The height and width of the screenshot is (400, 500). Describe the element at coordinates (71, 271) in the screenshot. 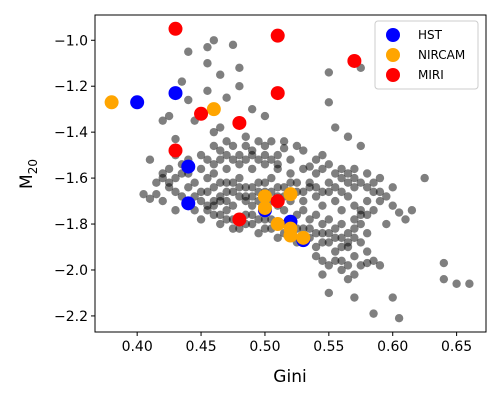

I see `y-tick-label: −2.0` at that location.